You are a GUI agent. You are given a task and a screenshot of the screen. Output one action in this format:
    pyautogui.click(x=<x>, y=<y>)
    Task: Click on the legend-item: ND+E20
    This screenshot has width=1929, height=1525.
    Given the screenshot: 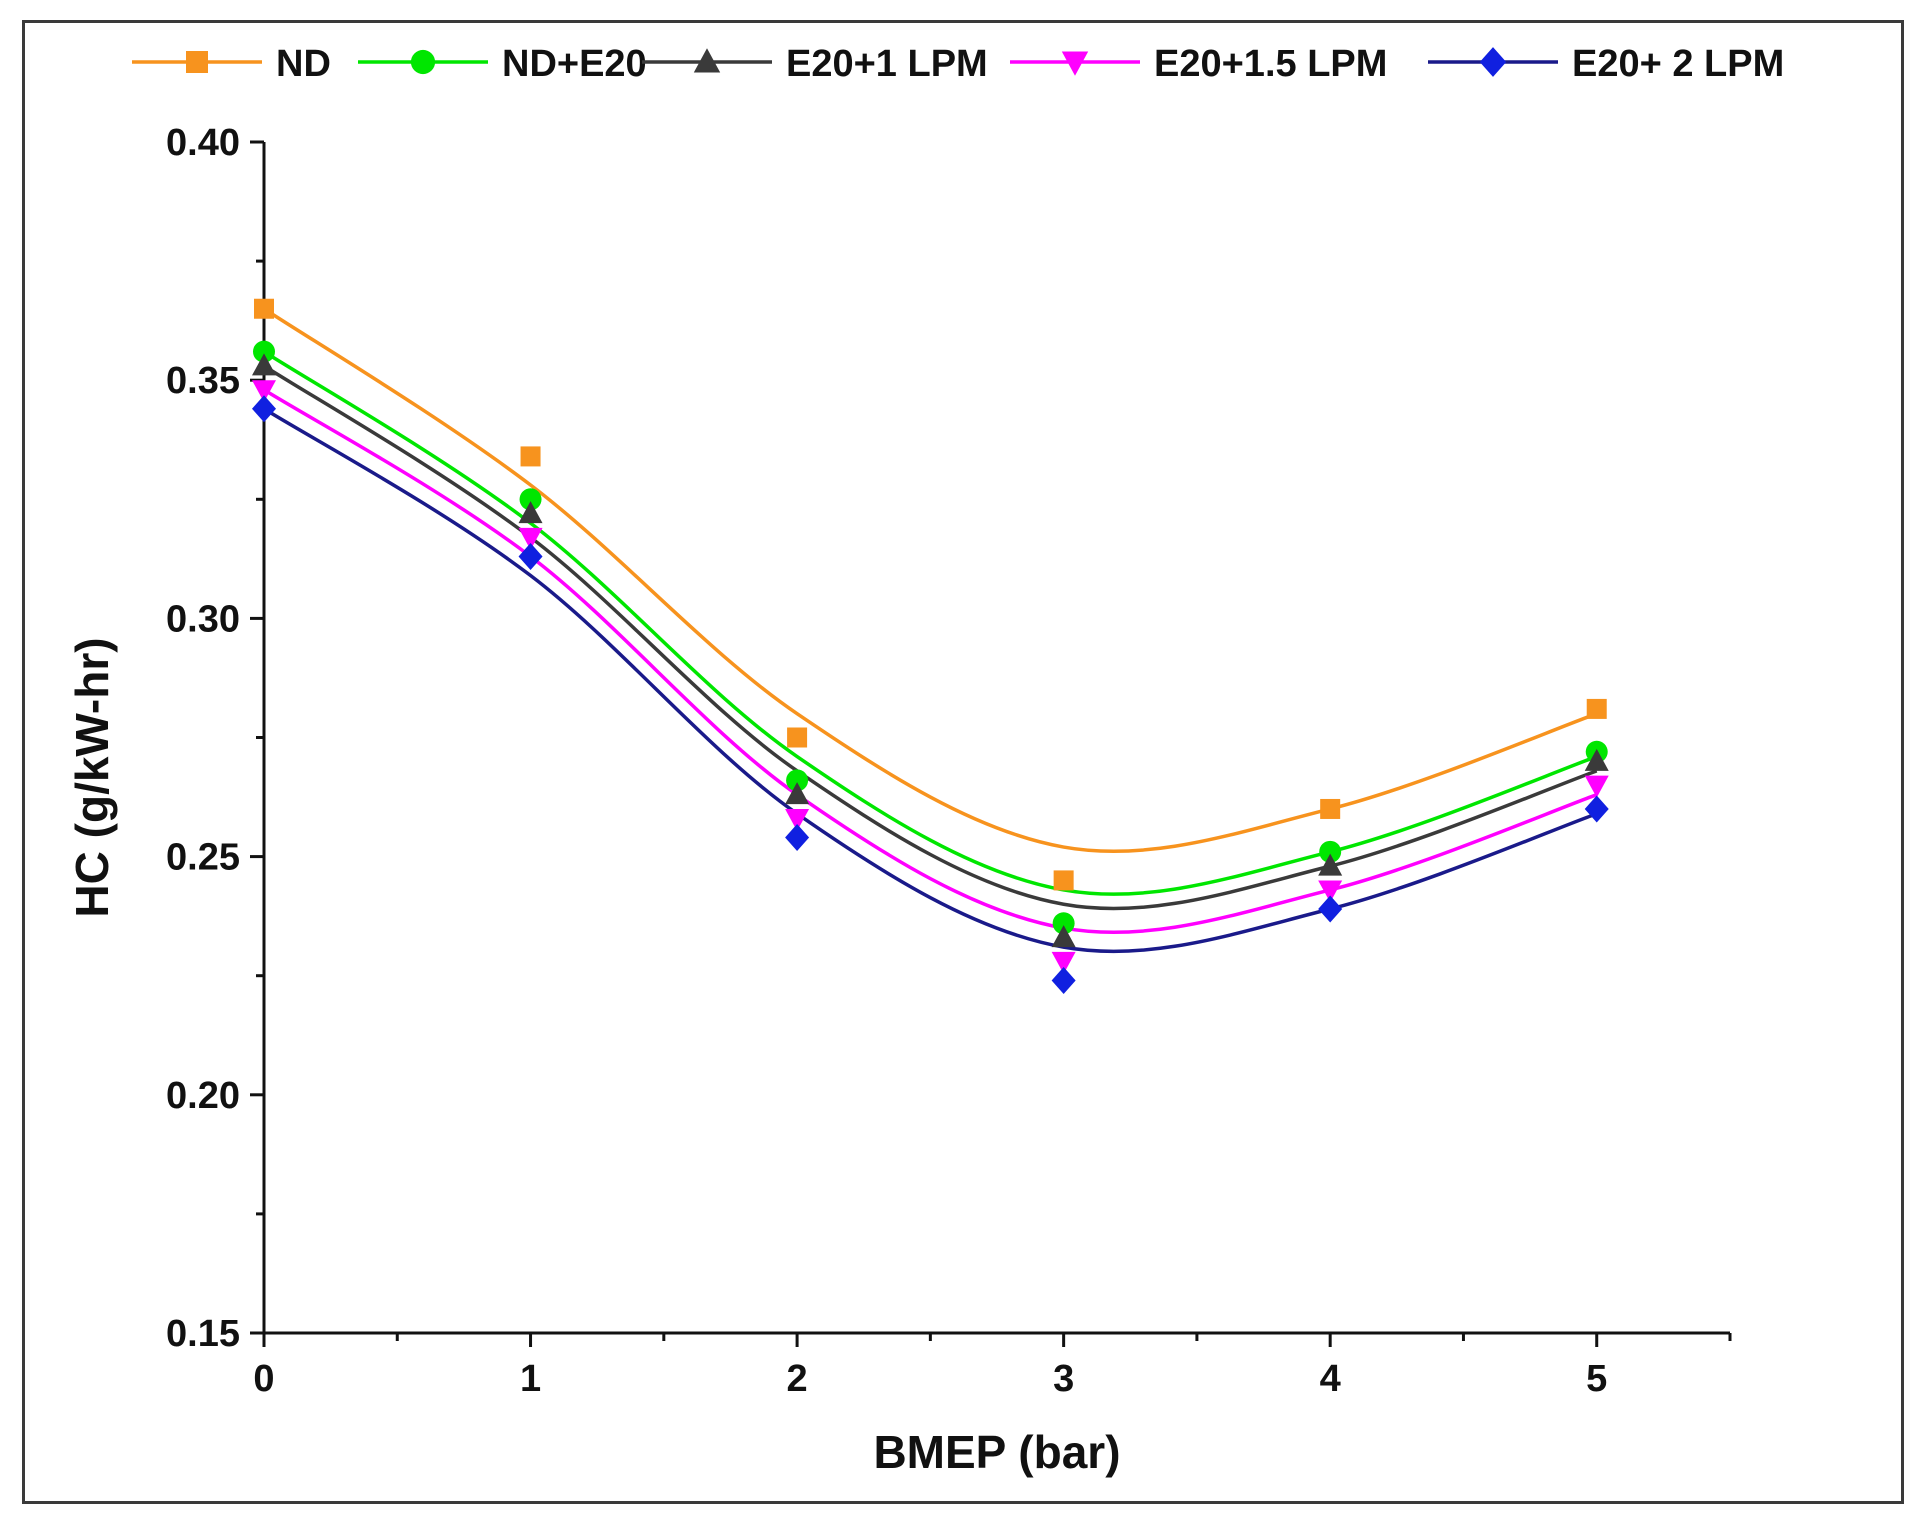 What is the action you would take?
    pyautogui.click(x=502, y=64)
    